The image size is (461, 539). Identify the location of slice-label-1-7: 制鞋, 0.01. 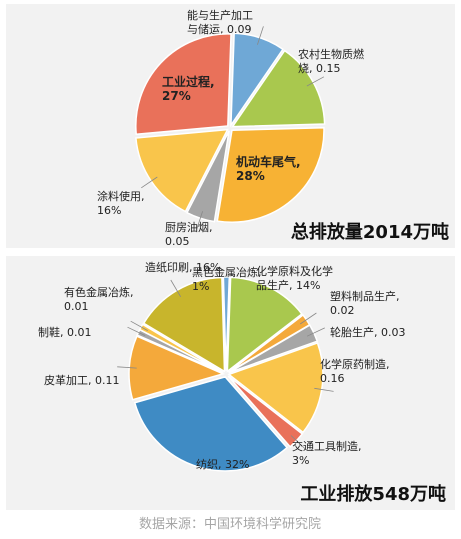
(65, 332).